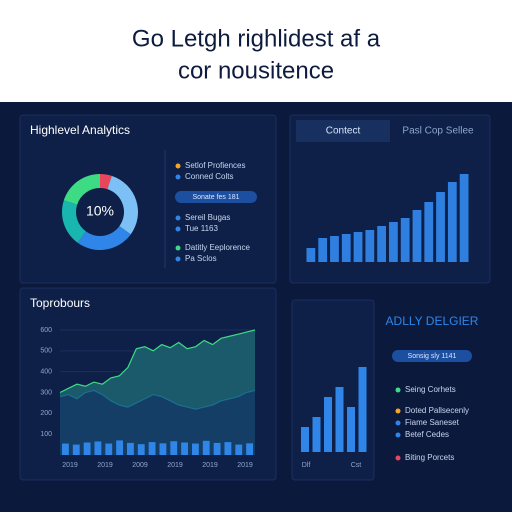 This screenshot has height=517, width=512. What do you see at coordinates (356, 465) in the screenshot?
I see `x-tick-label: Cst` at bounding box center [356, 465].